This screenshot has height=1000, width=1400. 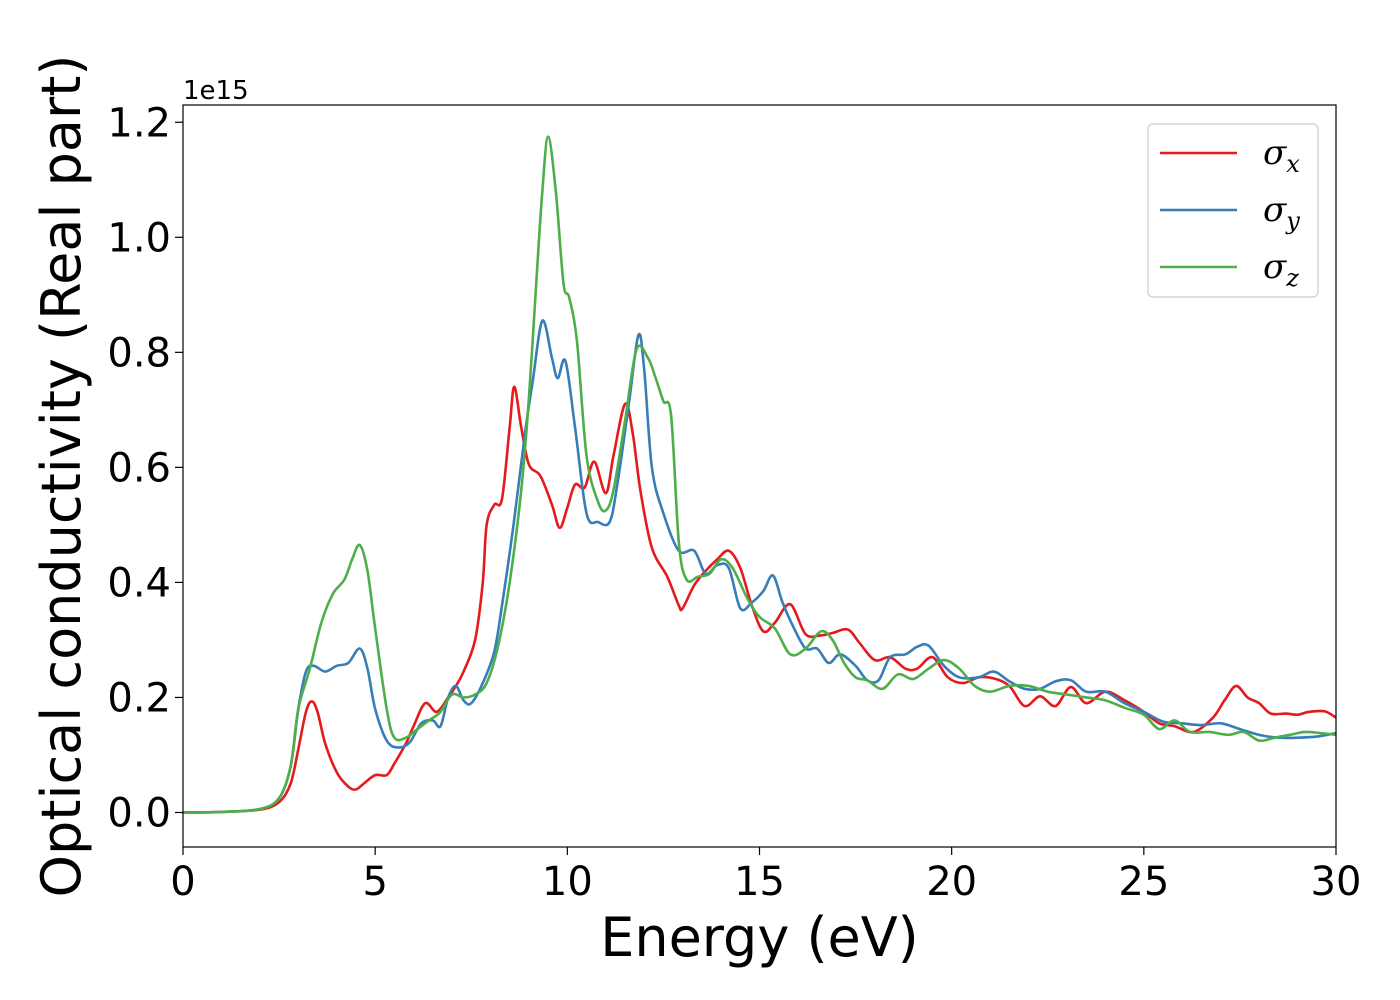 What do you see at coordinates (759, 882) in the screenshot?
I see `x-tick-label: 15` at bounding box center [759, 882].